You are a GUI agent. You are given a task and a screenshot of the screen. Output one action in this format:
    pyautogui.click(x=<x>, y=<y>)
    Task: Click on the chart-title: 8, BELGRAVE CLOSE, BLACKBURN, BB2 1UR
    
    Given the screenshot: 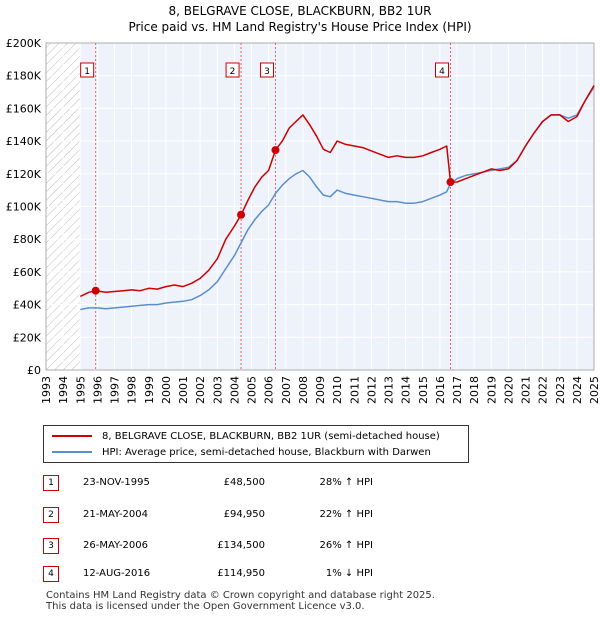 What is the action you would take?
    pyautogui.click(x=300, y=11)
    